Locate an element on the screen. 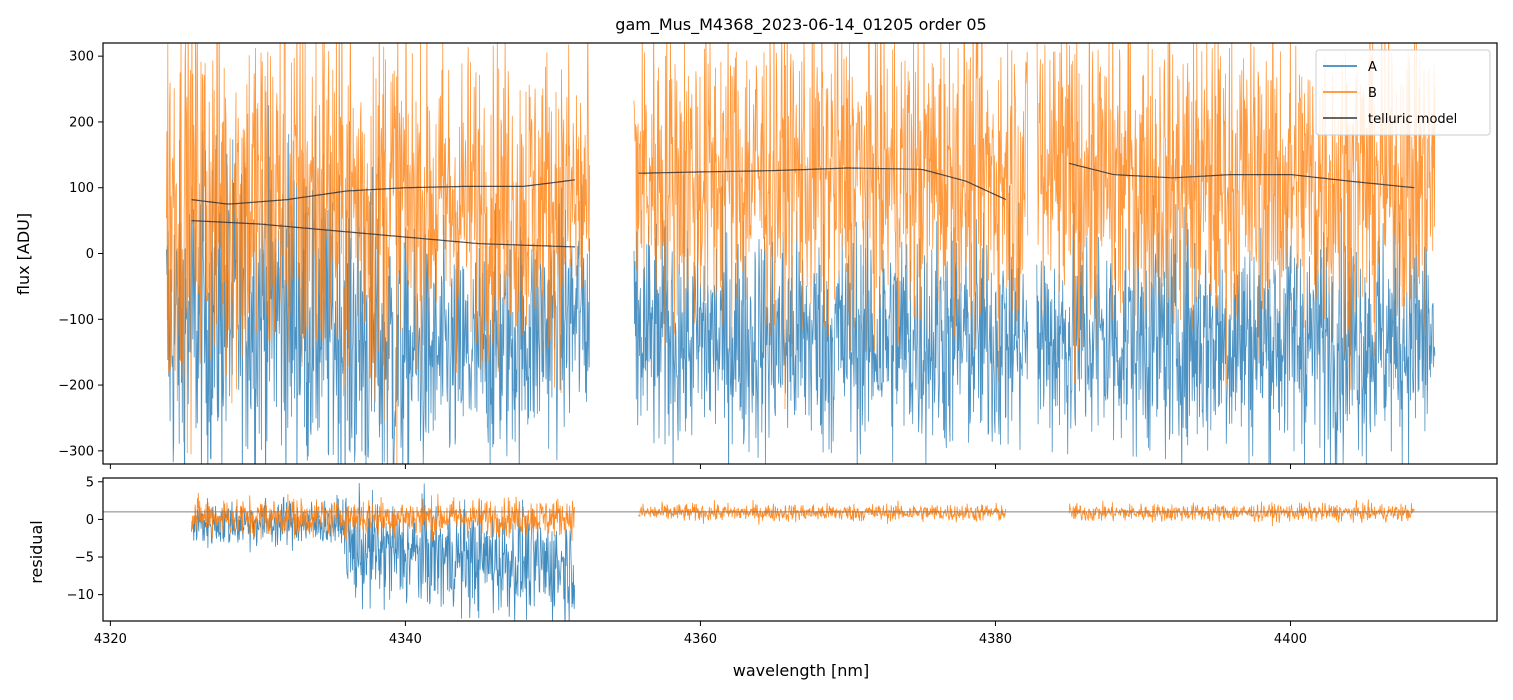  top-x-tick-marks is located at coordinates (700, 466).